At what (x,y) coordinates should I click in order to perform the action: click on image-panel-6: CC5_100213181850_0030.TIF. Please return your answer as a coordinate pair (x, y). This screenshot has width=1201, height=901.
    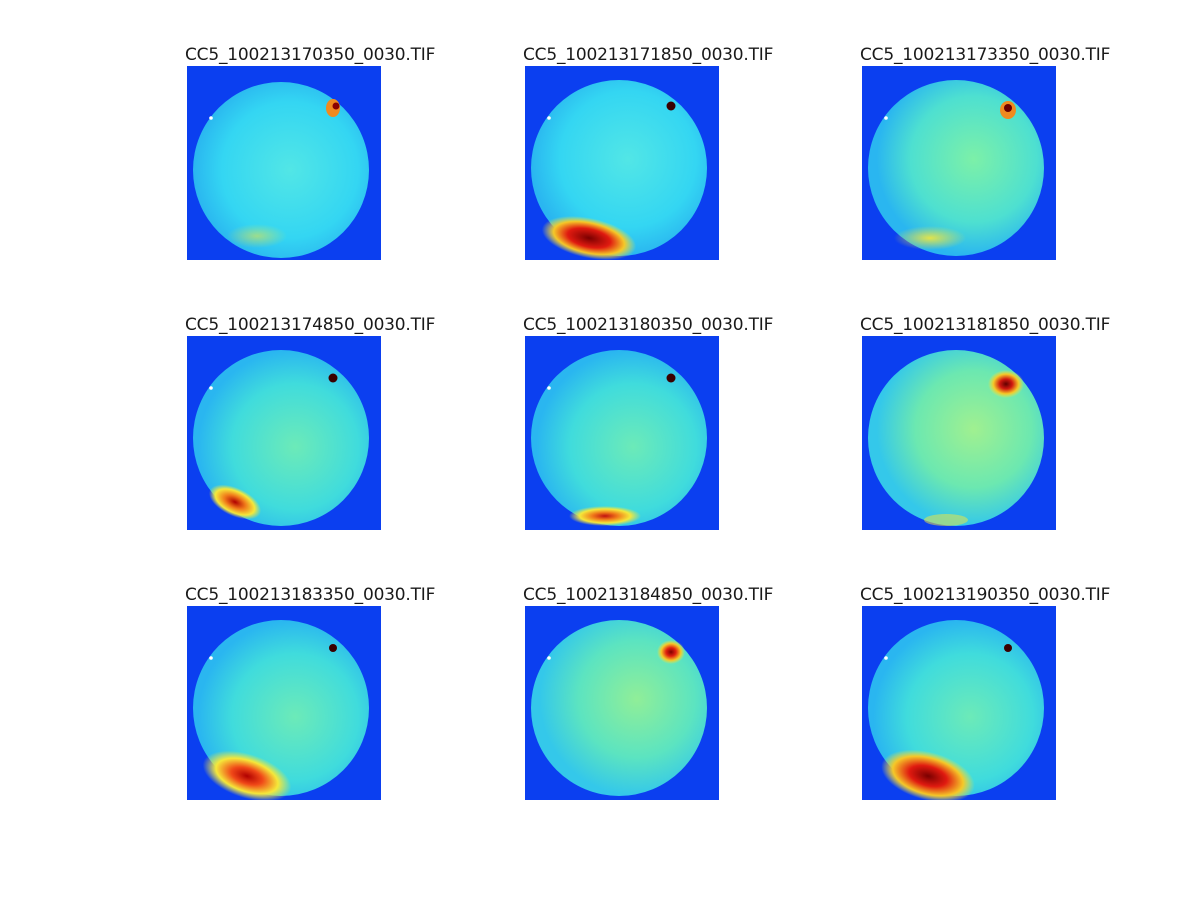
    Looking at the image, I should click on (1000, 424).